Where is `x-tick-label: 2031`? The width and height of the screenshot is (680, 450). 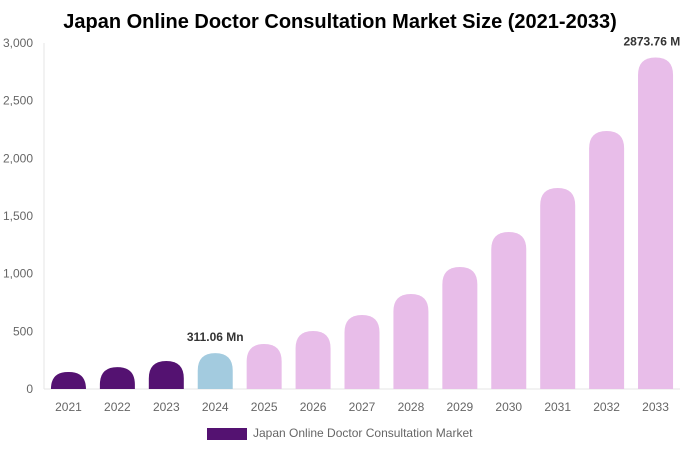
x-tick-label: 2031 is located at coordinates (557, 407).